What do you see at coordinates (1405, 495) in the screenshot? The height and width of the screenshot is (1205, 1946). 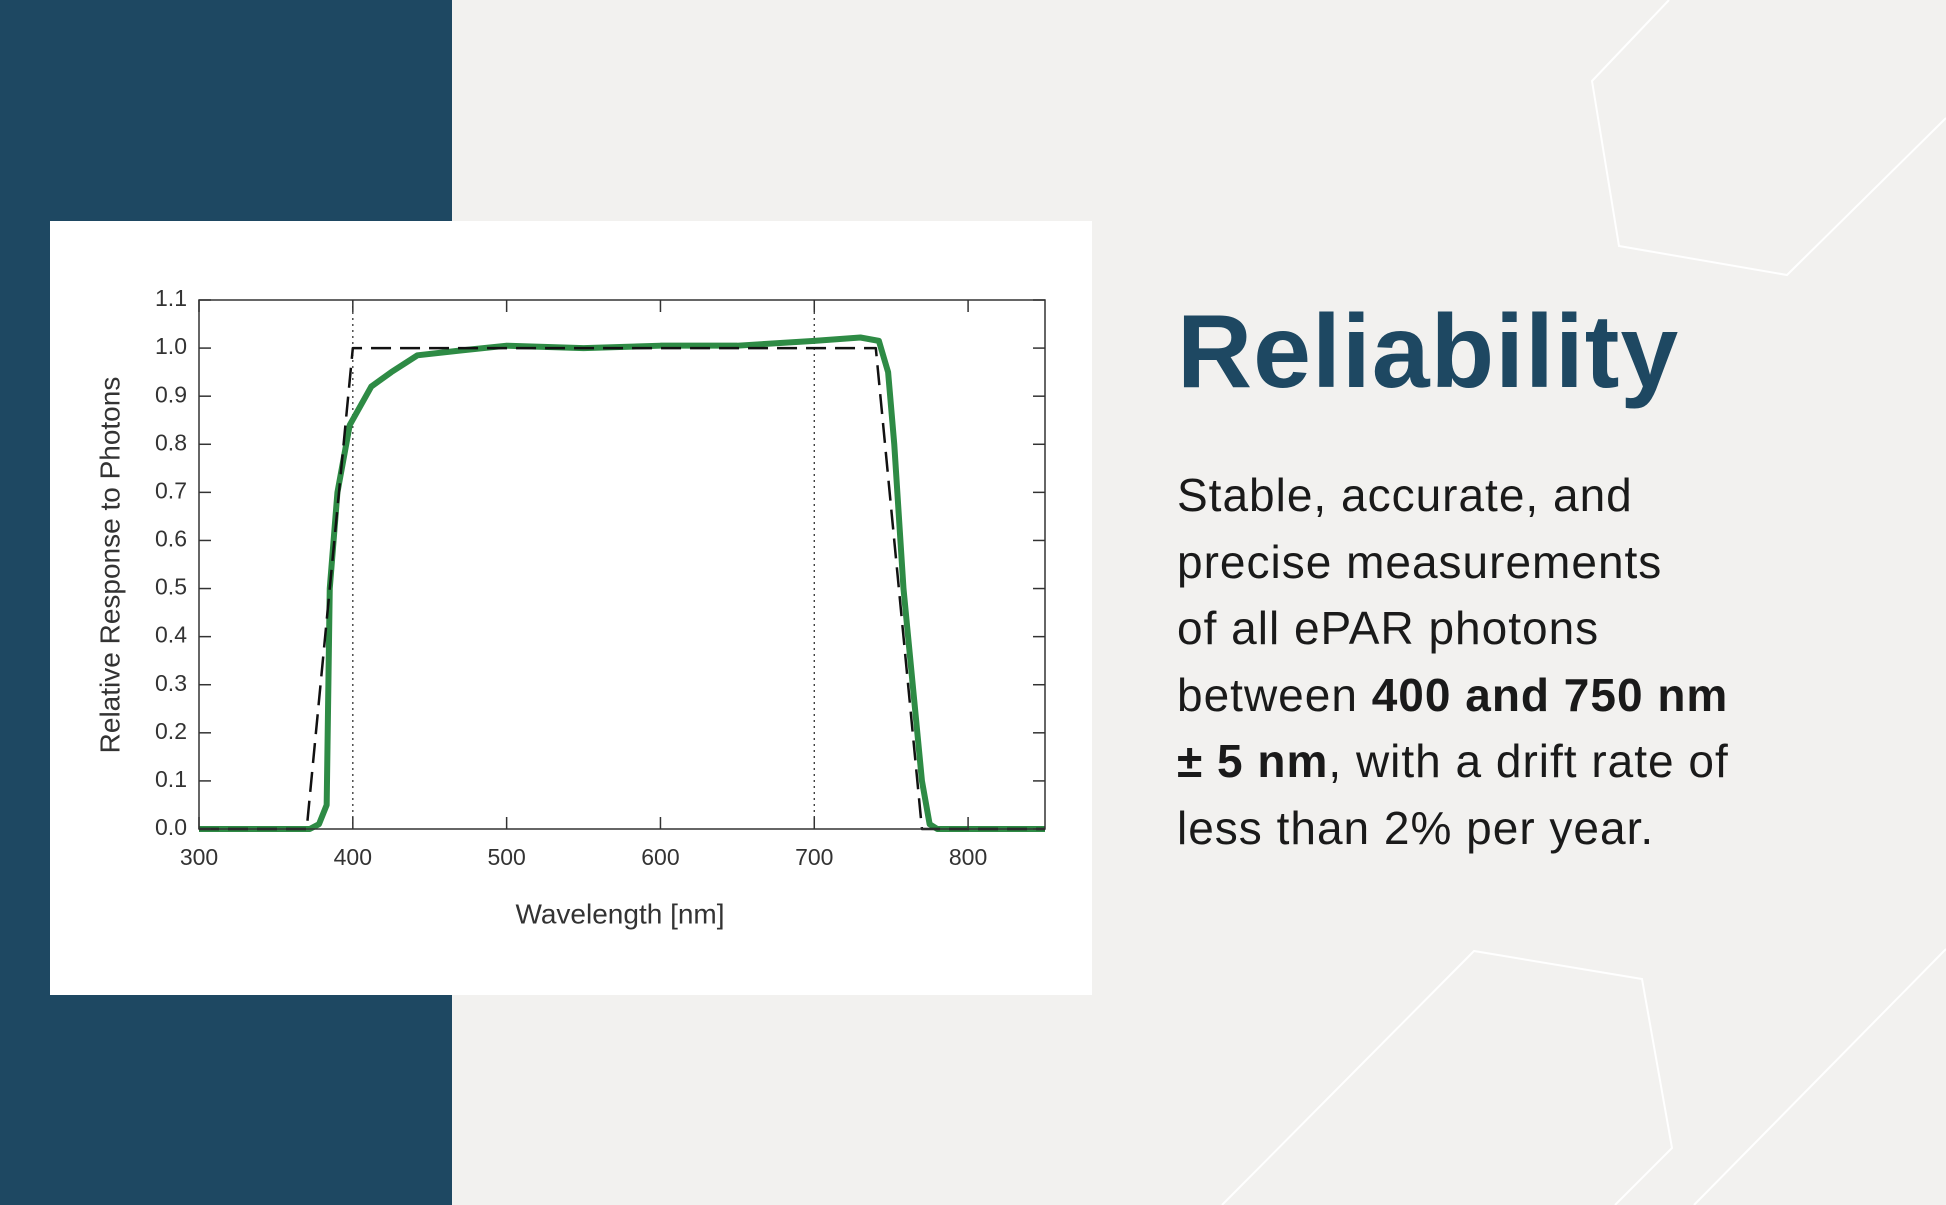 I see `text: Stable, accurate, and` at bounding box center [1405, 495].